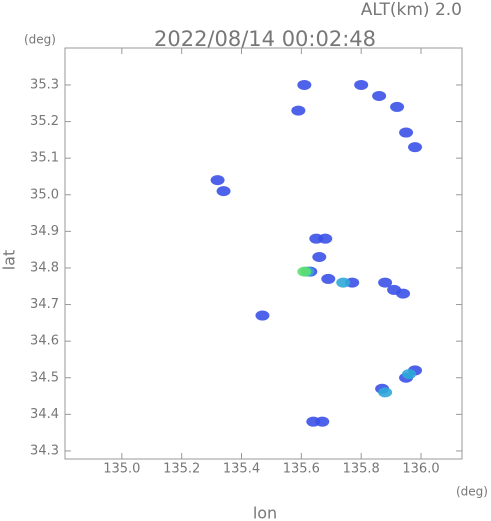 This screenshot has height=521, width=491. Describe the element at coordinates (181, 469) in the screenshot. I see `x-tick-label: 135.2` at that location.